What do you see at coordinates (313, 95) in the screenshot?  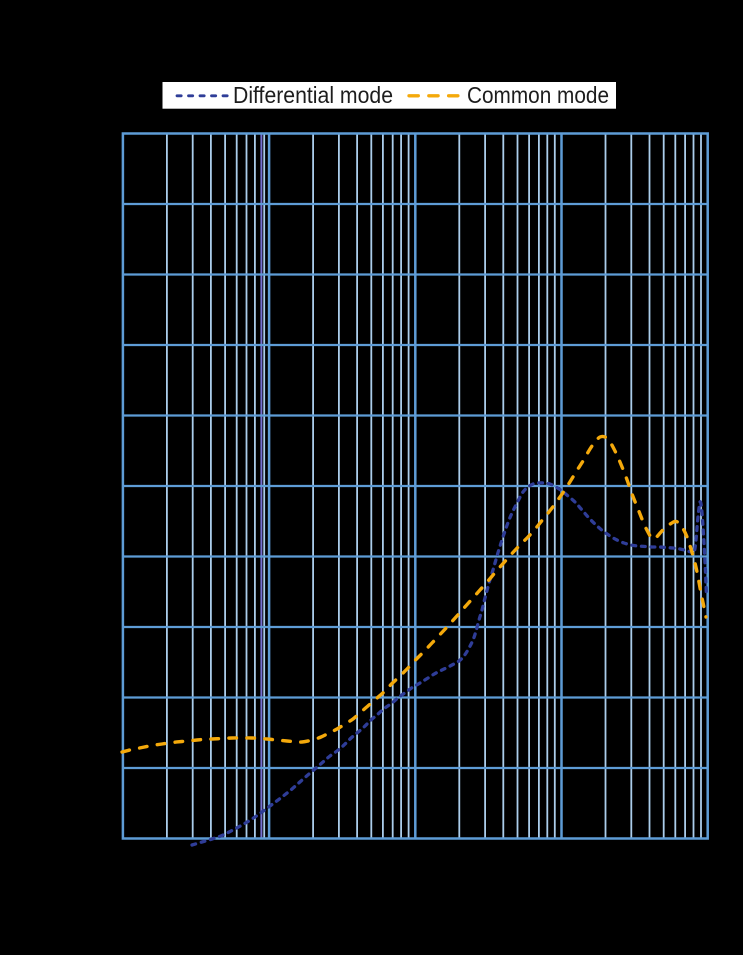 I see `svg-text: Differential mode` at bounding box center [313, 95].